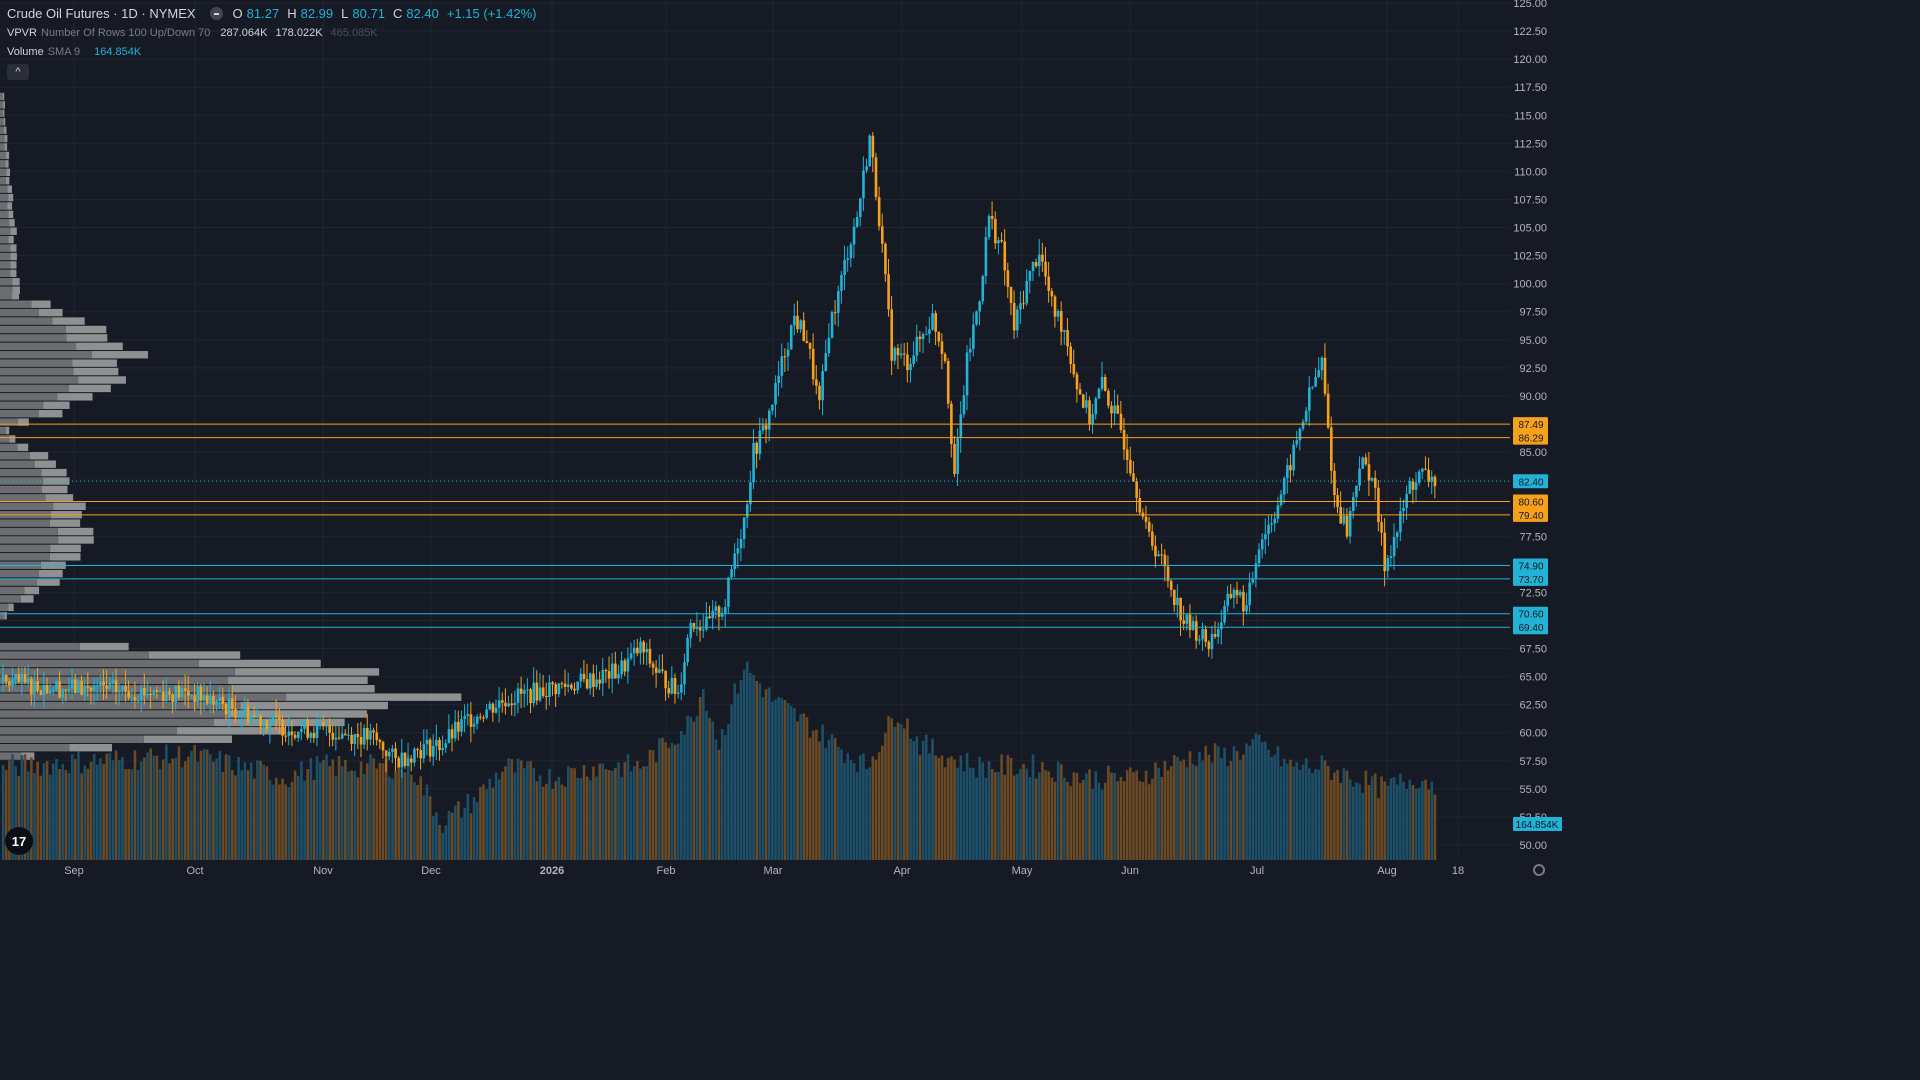 This screenshot has width=1920, height=1080. Describe the element at coordinates (101, 13) in the screenshot. I see `symbol-title: Crude Oil Futures · 1D · NYMEX` at that location.